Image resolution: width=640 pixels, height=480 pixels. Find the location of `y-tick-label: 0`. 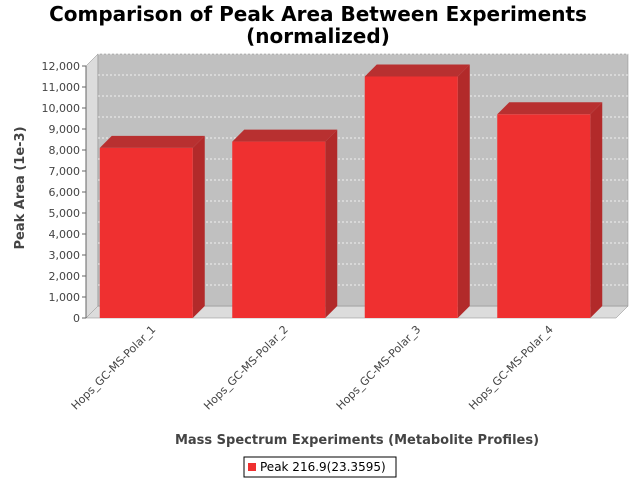

y-tick-label: 0 is located at coordinates (76, 318).